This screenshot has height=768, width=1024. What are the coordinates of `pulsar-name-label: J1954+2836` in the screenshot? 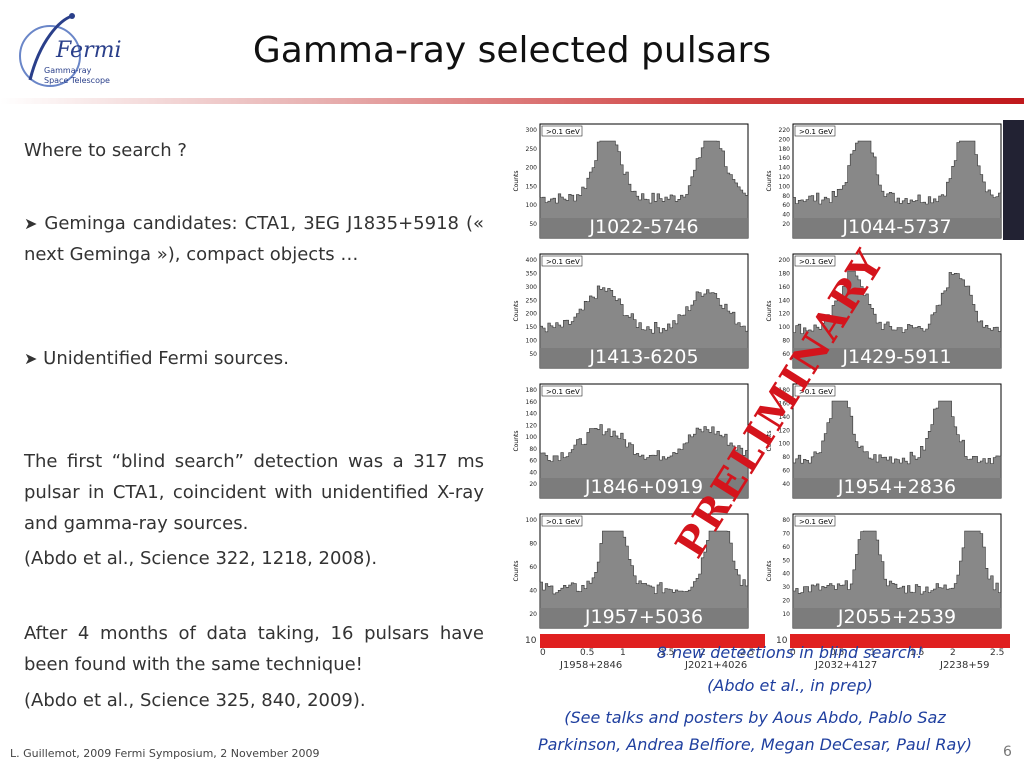 It's located at (897, 487).